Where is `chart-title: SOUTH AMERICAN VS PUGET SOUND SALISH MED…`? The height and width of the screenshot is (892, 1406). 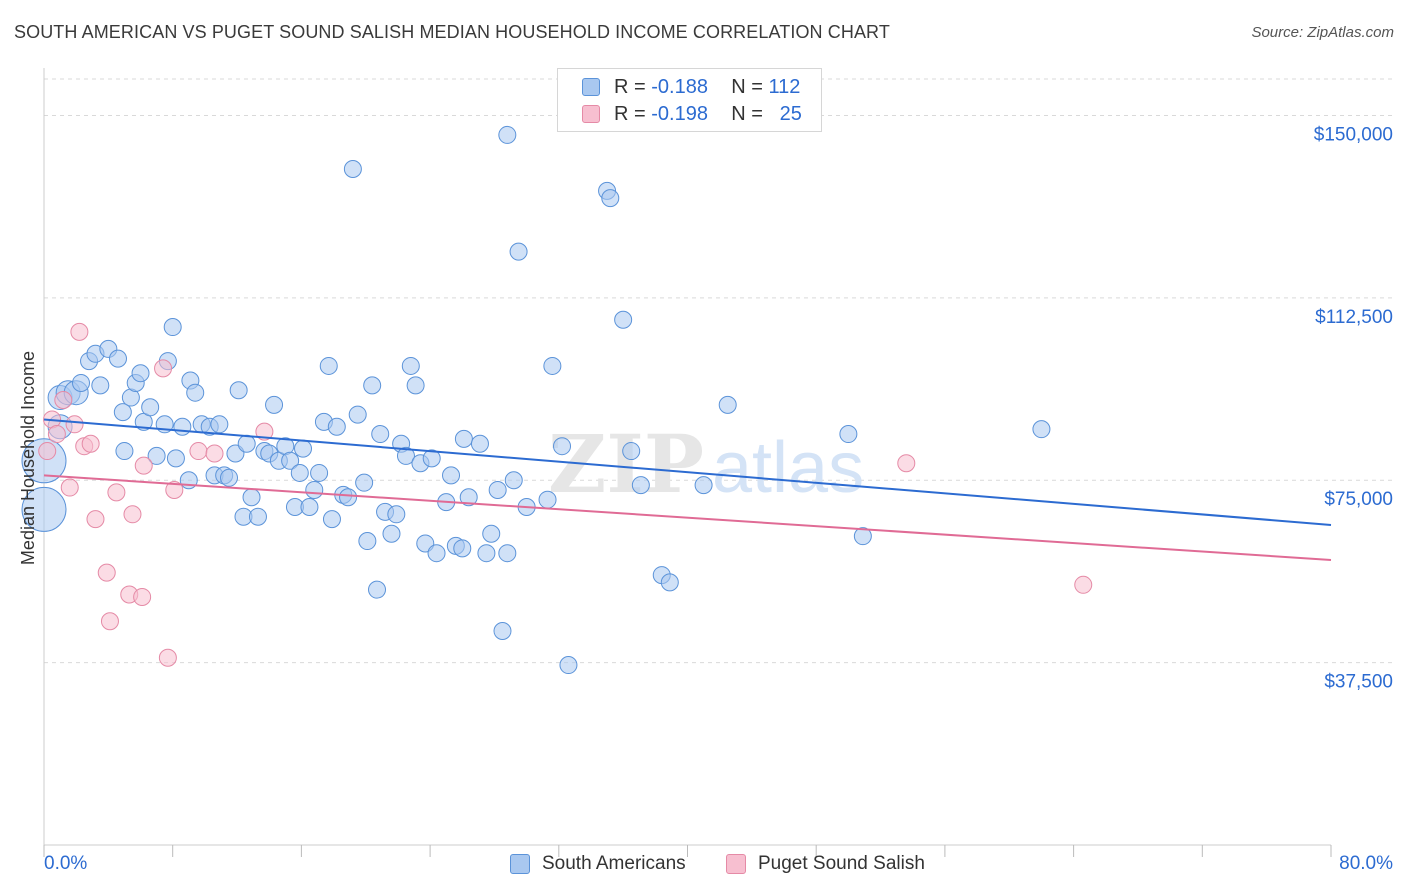 chart-title: SOUTH AMERICAN VS PUGET SOUND SALISH MED… is located at coordinates (452, 32).